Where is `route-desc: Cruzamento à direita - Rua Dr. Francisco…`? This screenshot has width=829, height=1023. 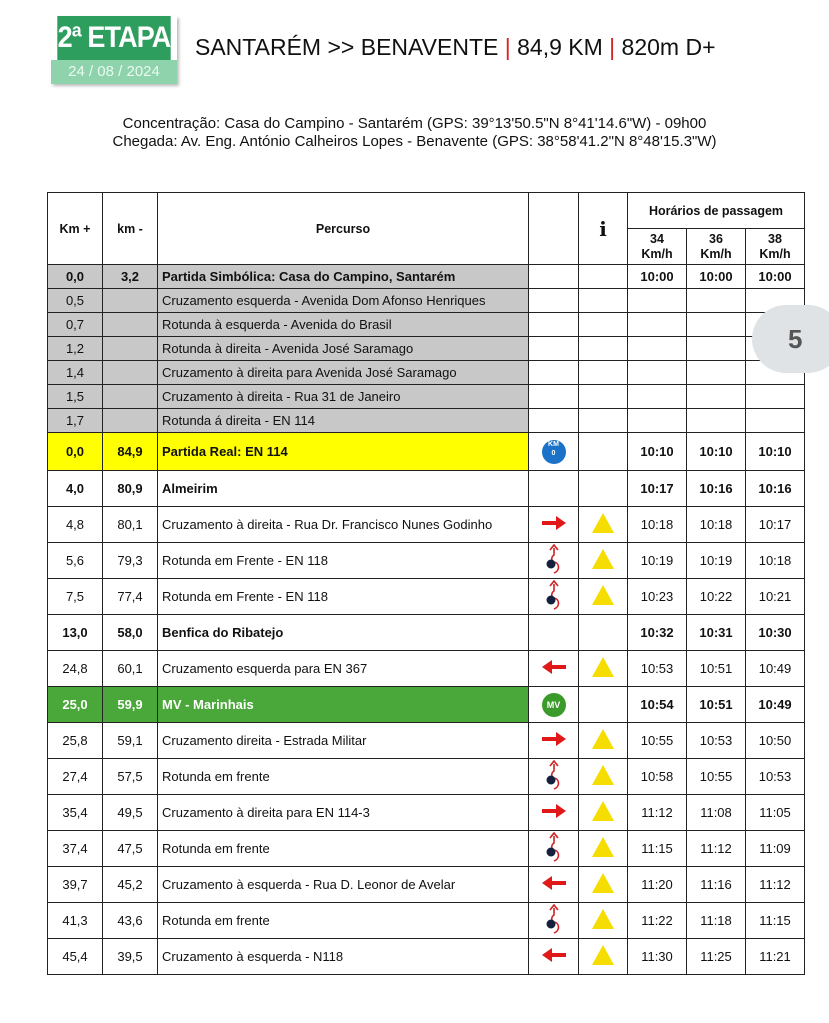
route-desc: Cruzamento à direita - Rua Dr. Francisco… is located at coordinates (343, 524).